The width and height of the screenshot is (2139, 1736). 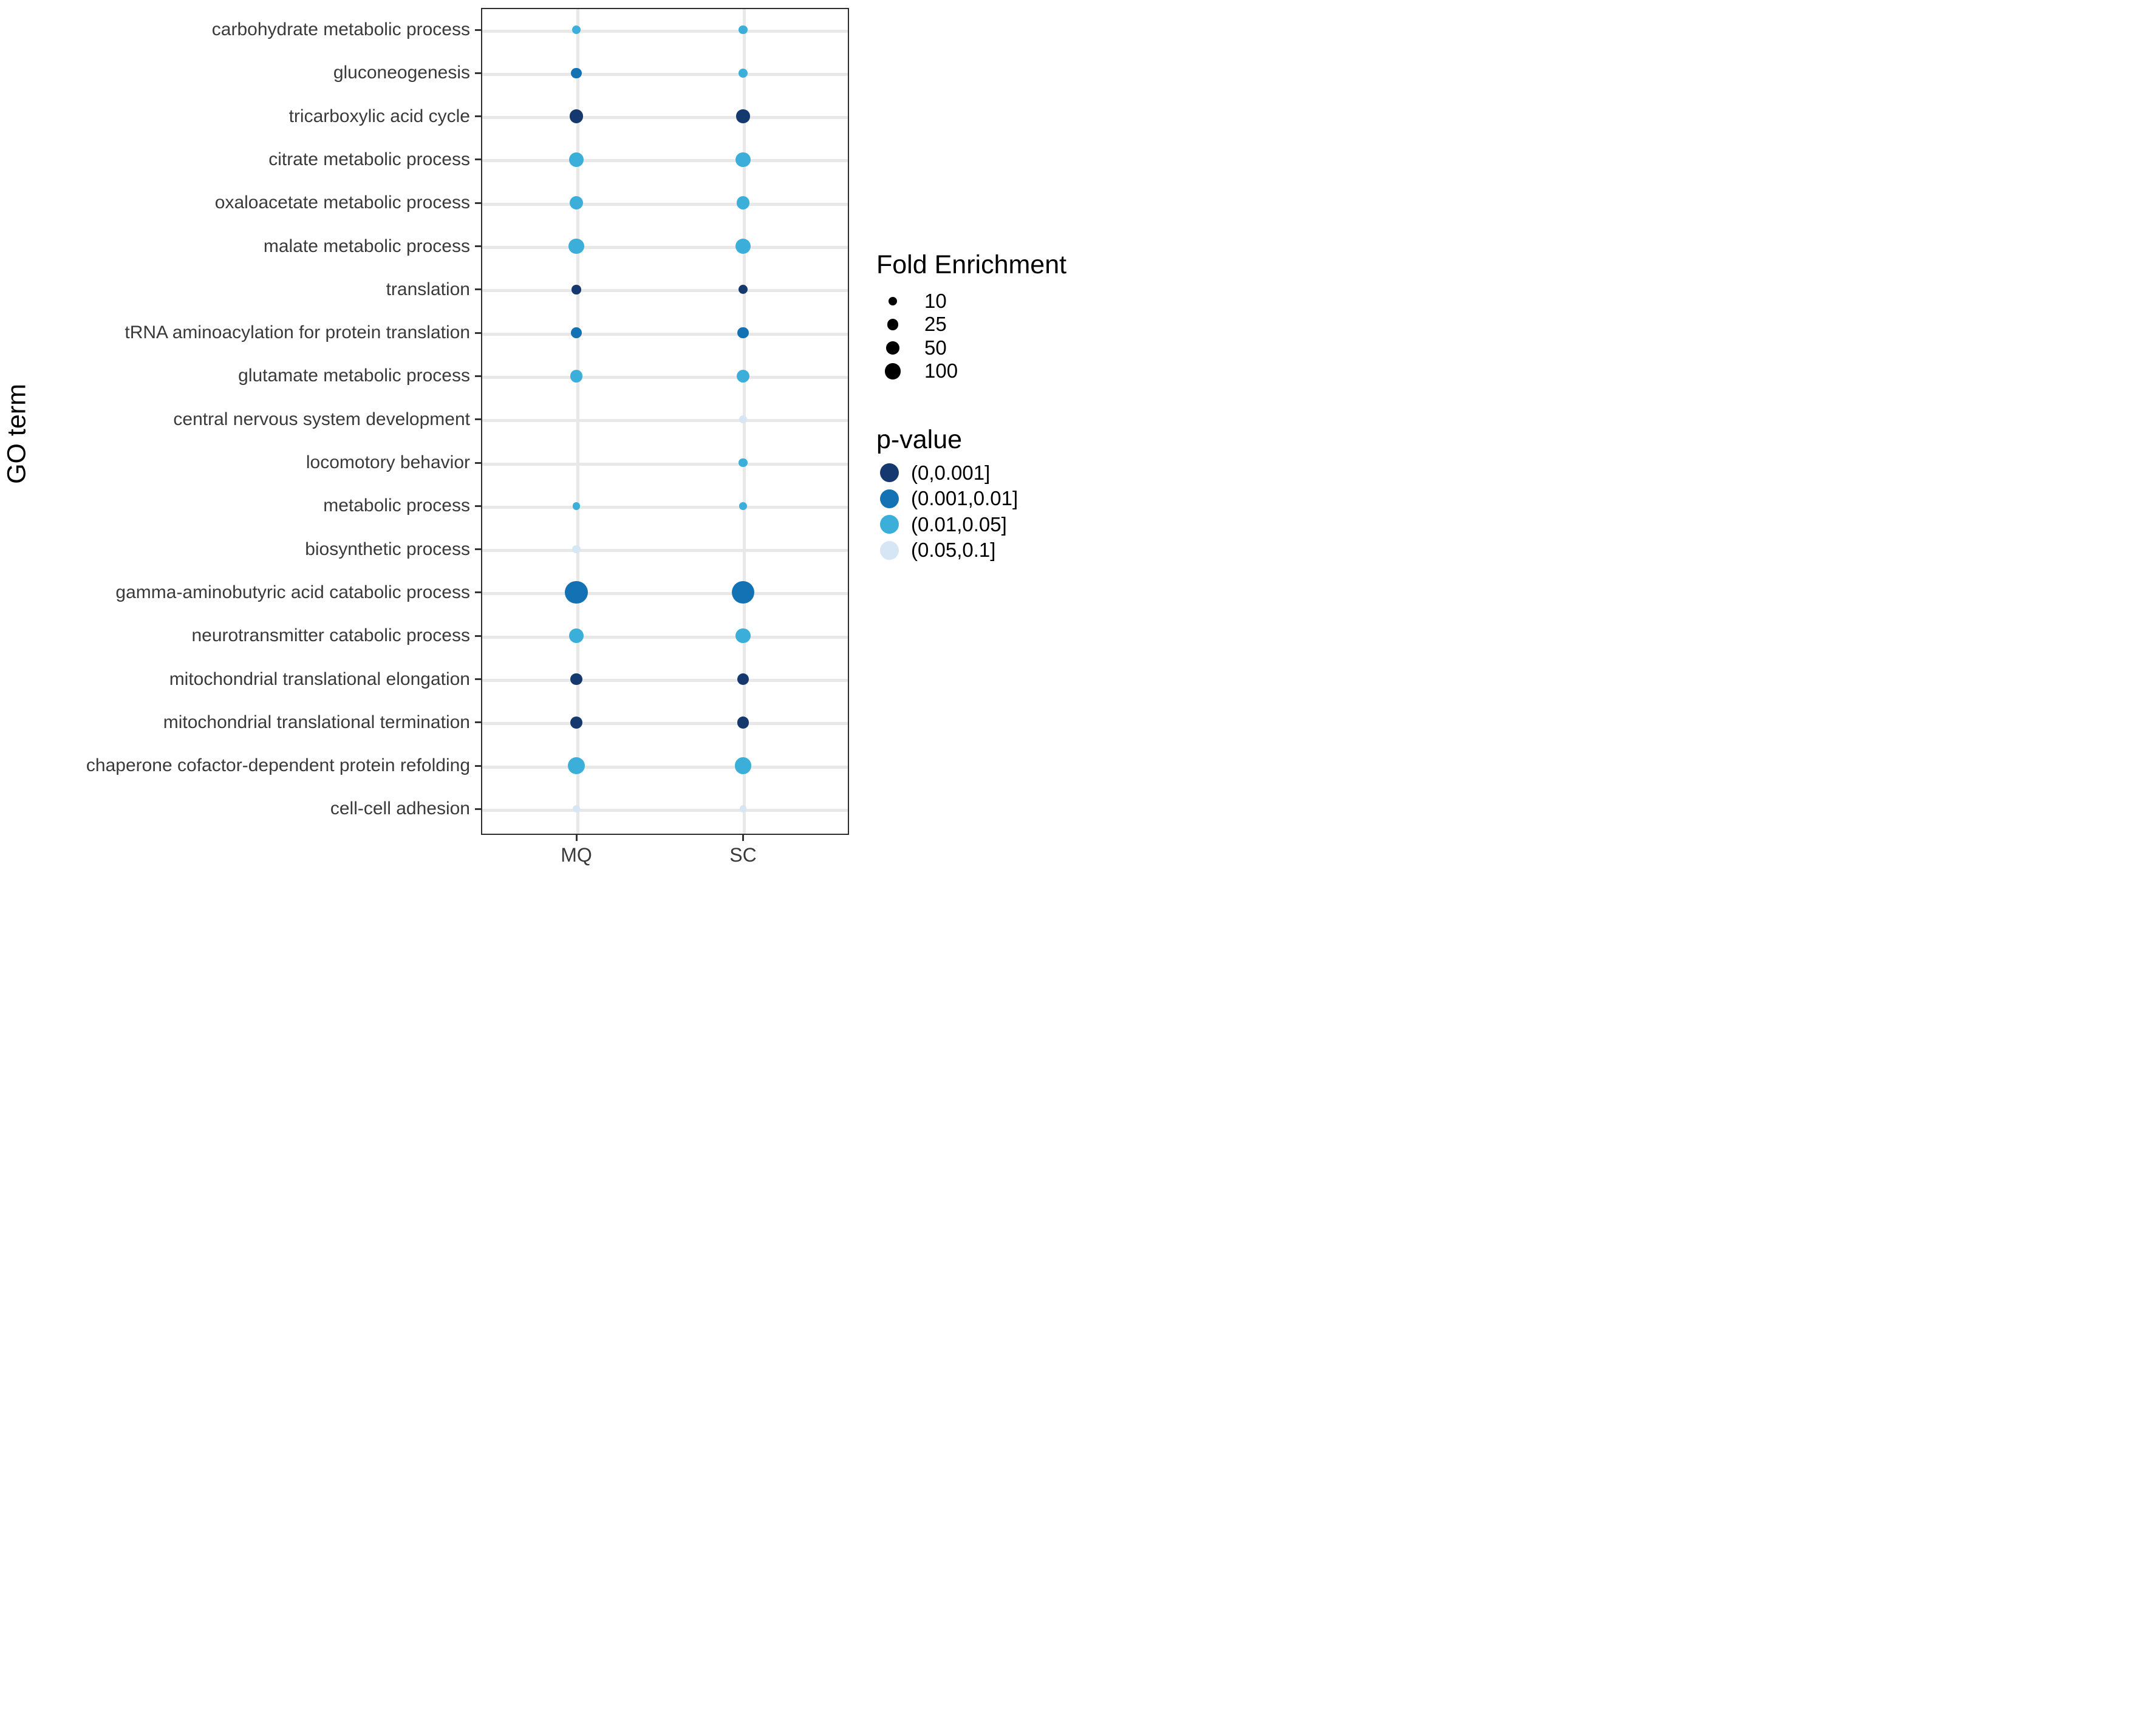 What do you see at coordinates (959, 524) in the screenshot?
I see `pvalue-legend-range: (0.01,0.05]` at bounding box center [959, 524].